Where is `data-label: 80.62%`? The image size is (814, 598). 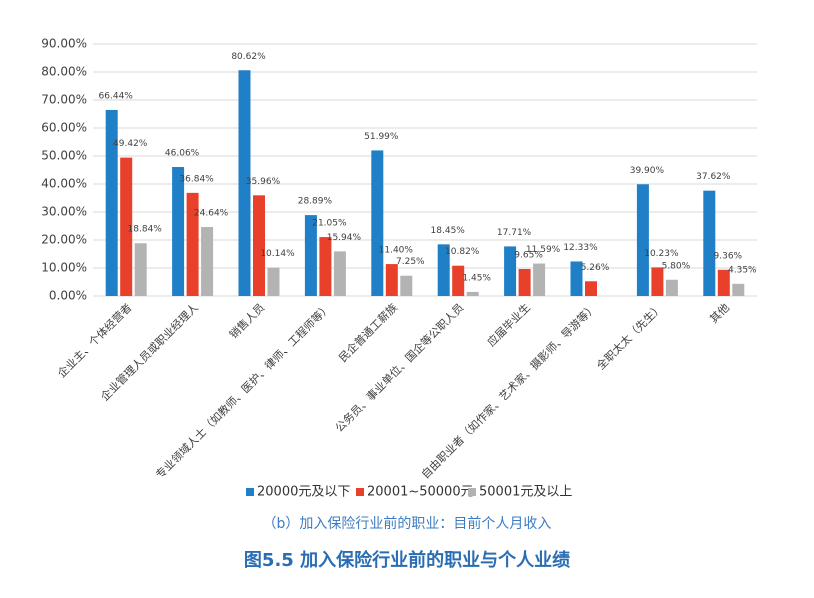 data-label: 80.62% is located at coordinates (248, 57).